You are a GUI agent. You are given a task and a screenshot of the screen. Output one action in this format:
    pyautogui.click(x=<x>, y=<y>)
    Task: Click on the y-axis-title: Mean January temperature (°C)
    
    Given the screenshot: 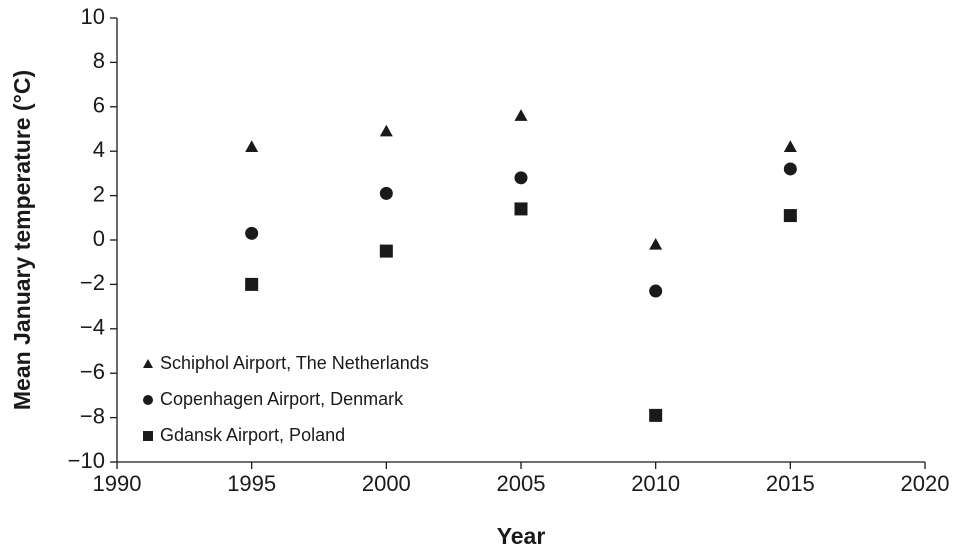 What is the action you would take?
    pyautogui.click(x=22, y=240)
    